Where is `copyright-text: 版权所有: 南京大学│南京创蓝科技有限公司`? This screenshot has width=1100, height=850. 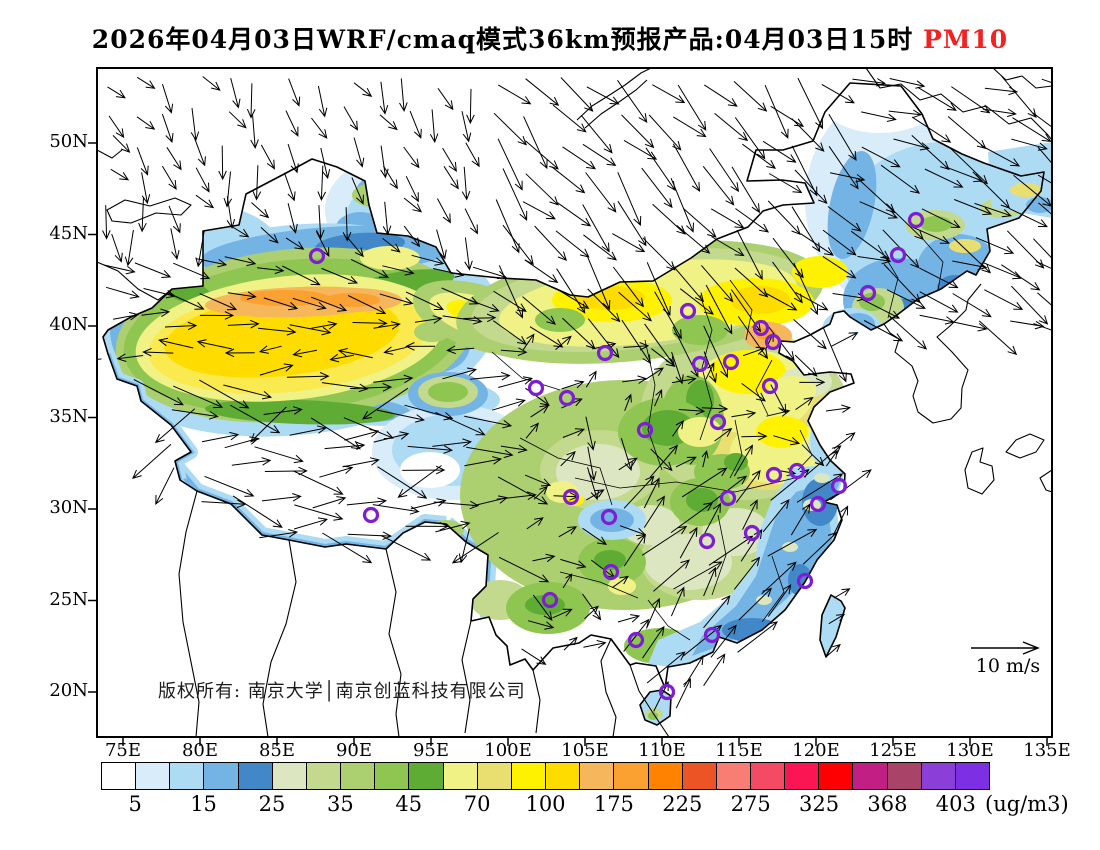
copyright-text: 版权所有: 南京大学│南京创蓝科技有限公司 is located at coordinates (342, 691).